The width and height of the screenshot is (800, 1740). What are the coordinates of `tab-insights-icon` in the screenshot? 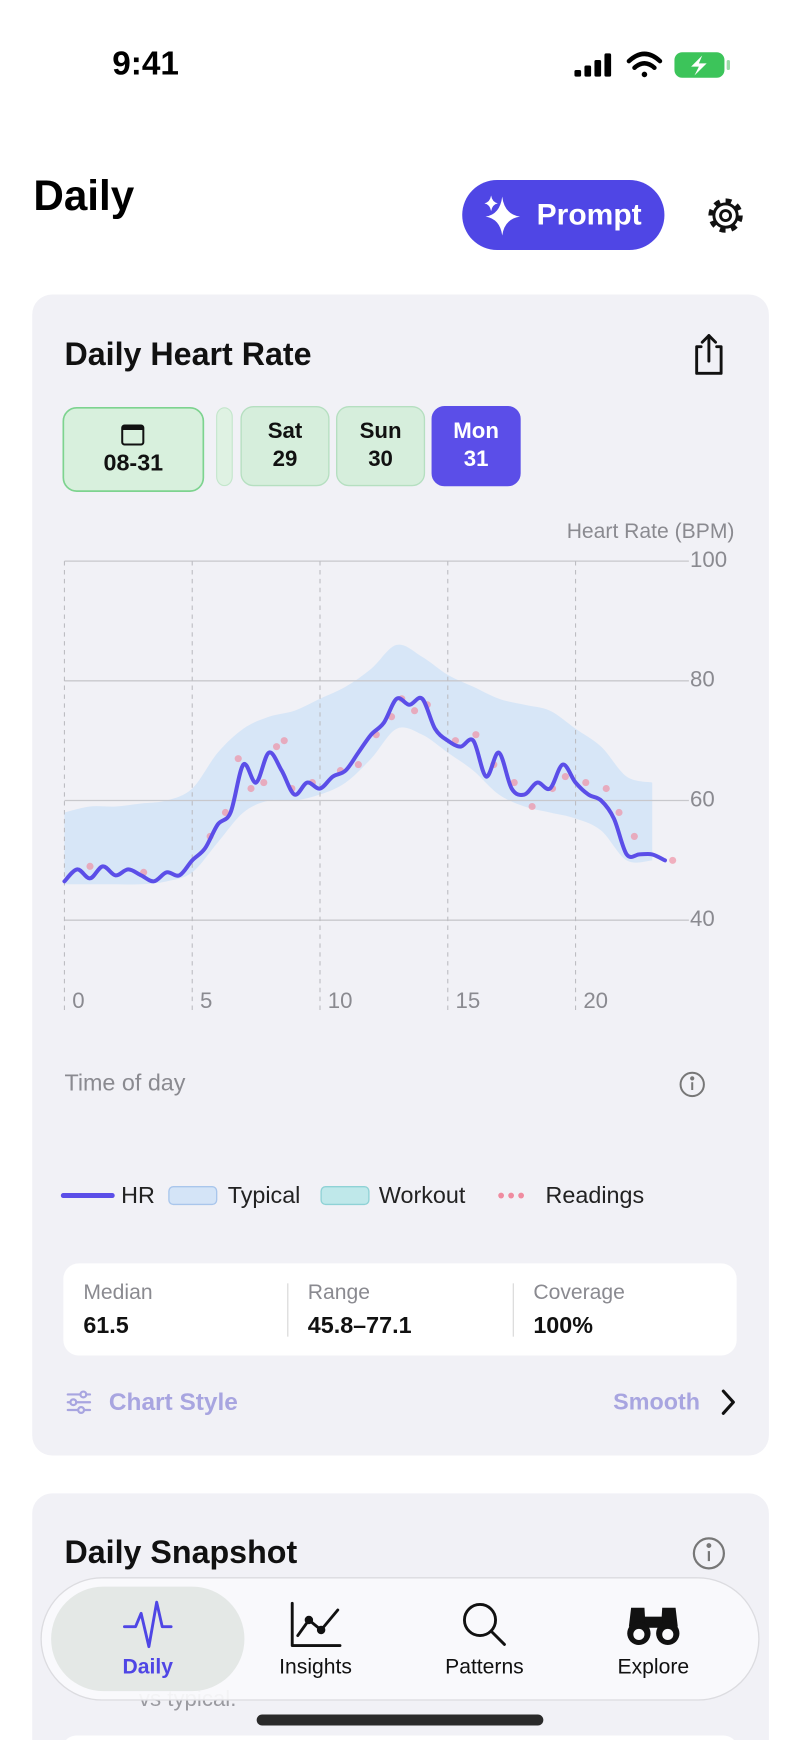 It's located at (316, 1624).